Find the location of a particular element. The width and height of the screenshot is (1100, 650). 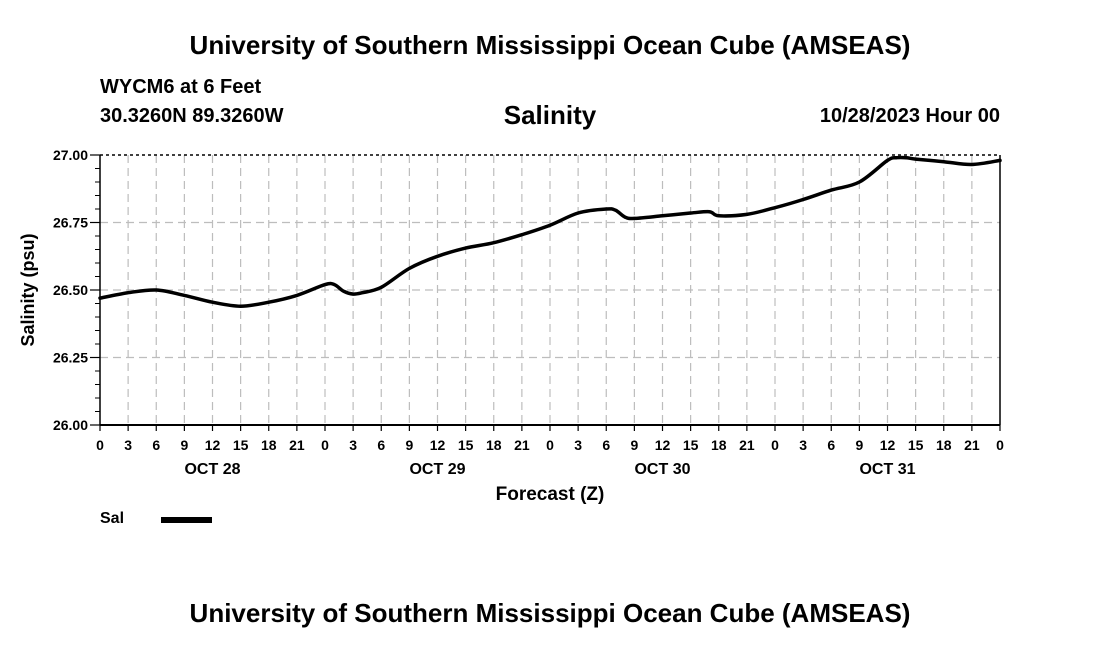

y-tick-label: 26.50 is located at coordinates (70, 290).